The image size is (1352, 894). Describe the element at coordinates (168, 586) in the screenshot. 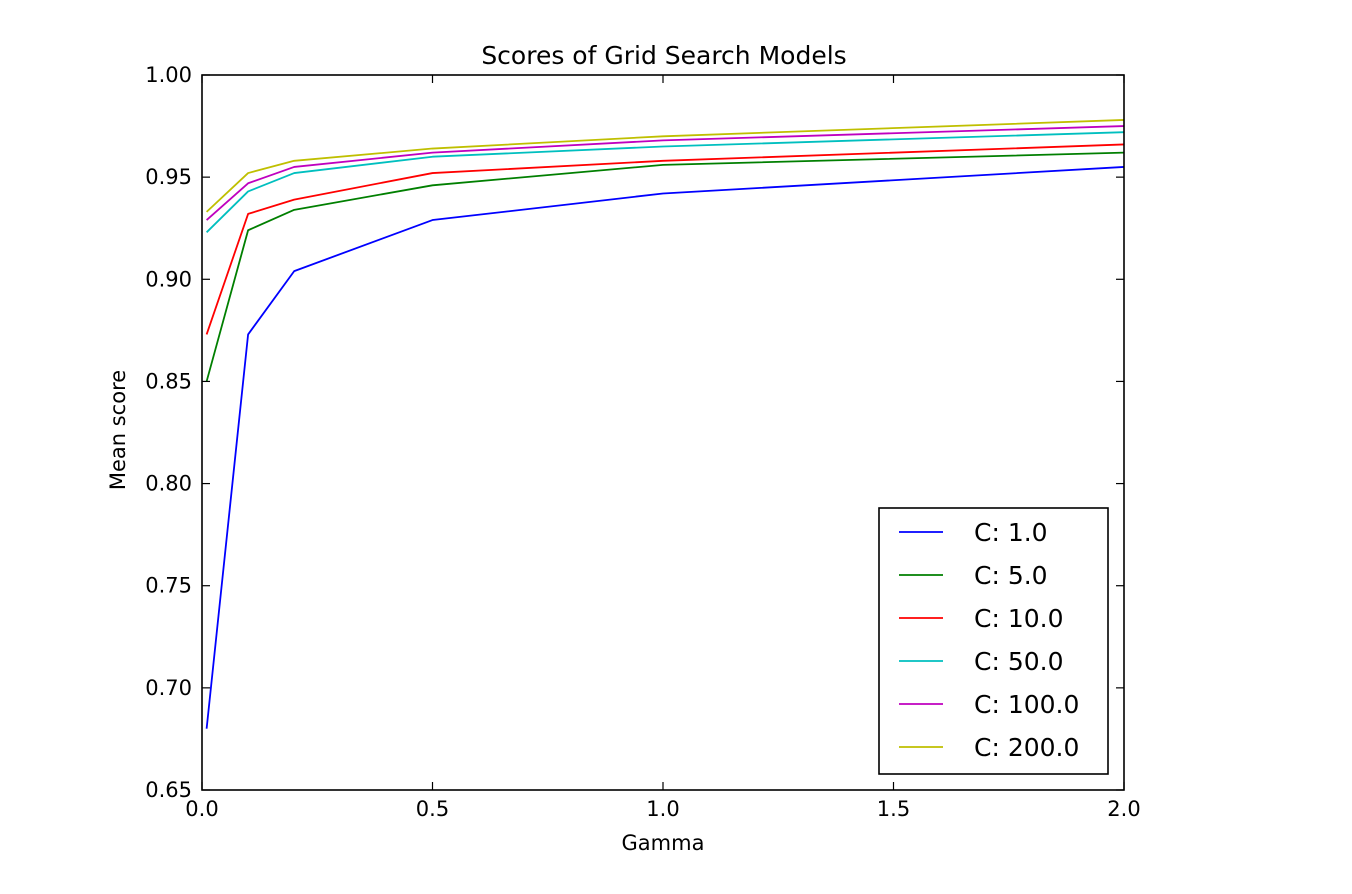

I see `y-tick-label: 0.75` at that location.